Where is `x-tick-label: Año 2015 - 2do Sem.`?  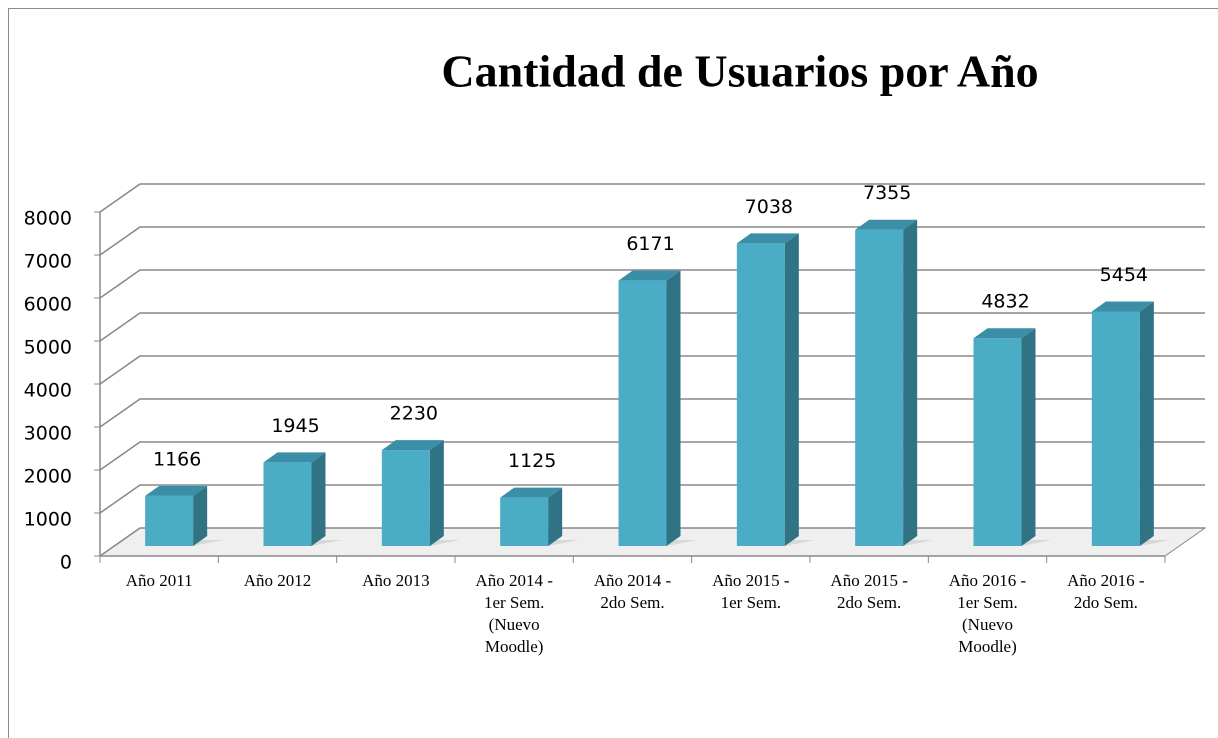
x-tick-label: Año 2015 - 2do Sem. is located at coordinates (869, 591).